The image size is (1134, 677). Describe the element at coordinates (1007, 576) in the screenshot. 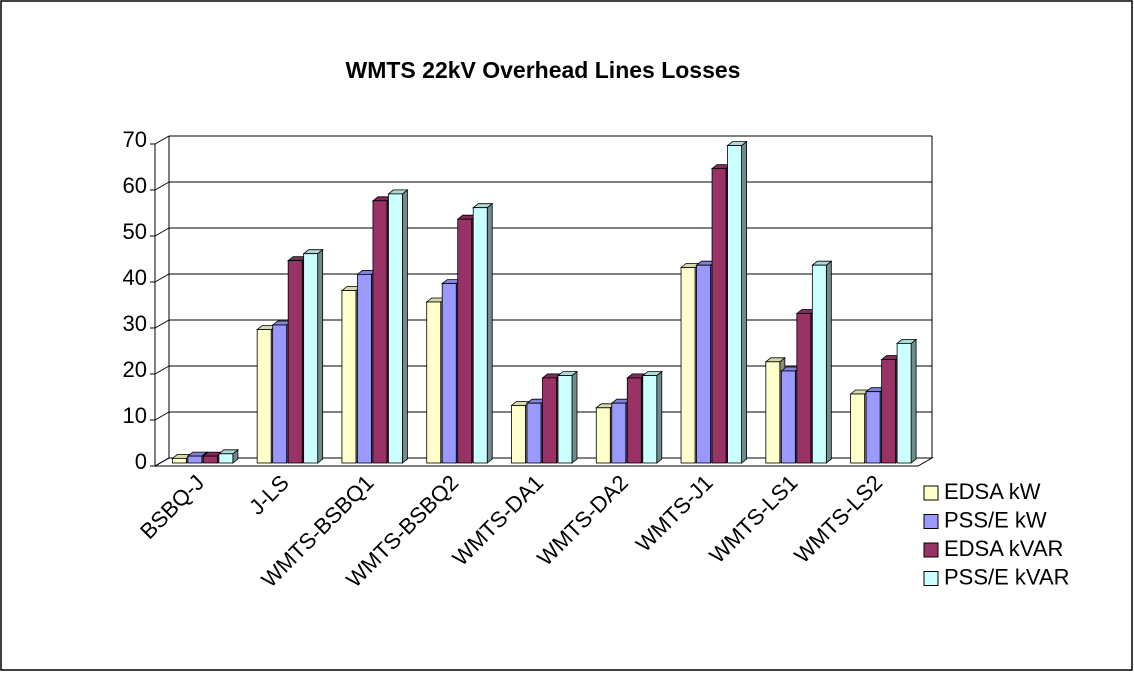

I see `legend-label: PSS/E kVAR` at that location.